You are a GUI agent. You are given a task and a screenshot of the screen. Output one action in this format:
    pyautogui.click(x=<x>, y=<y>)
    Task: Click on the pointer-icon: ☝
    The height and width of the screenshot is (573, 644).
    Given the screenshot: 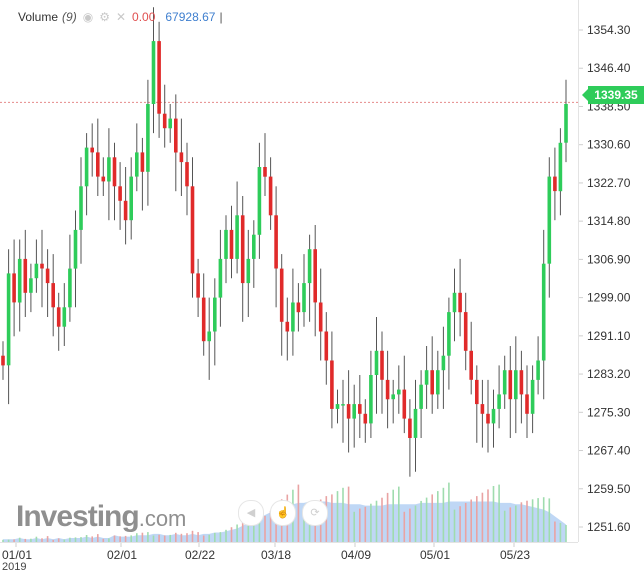 What is the action you would take?
    pyautogui.click(x=283, y=513)
    